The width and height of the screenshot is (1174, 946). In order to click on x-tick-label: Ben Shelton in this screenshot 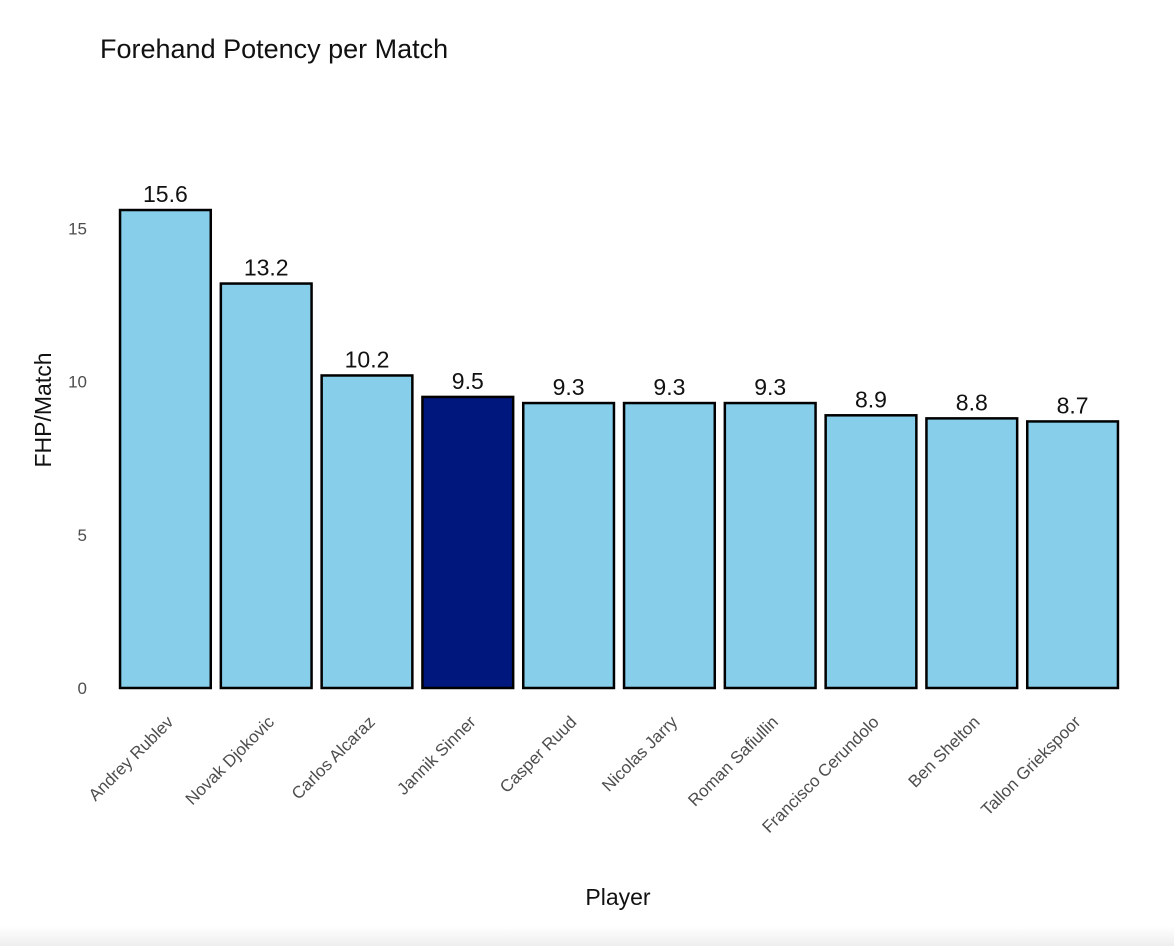, I will do `click(944, 751)`.